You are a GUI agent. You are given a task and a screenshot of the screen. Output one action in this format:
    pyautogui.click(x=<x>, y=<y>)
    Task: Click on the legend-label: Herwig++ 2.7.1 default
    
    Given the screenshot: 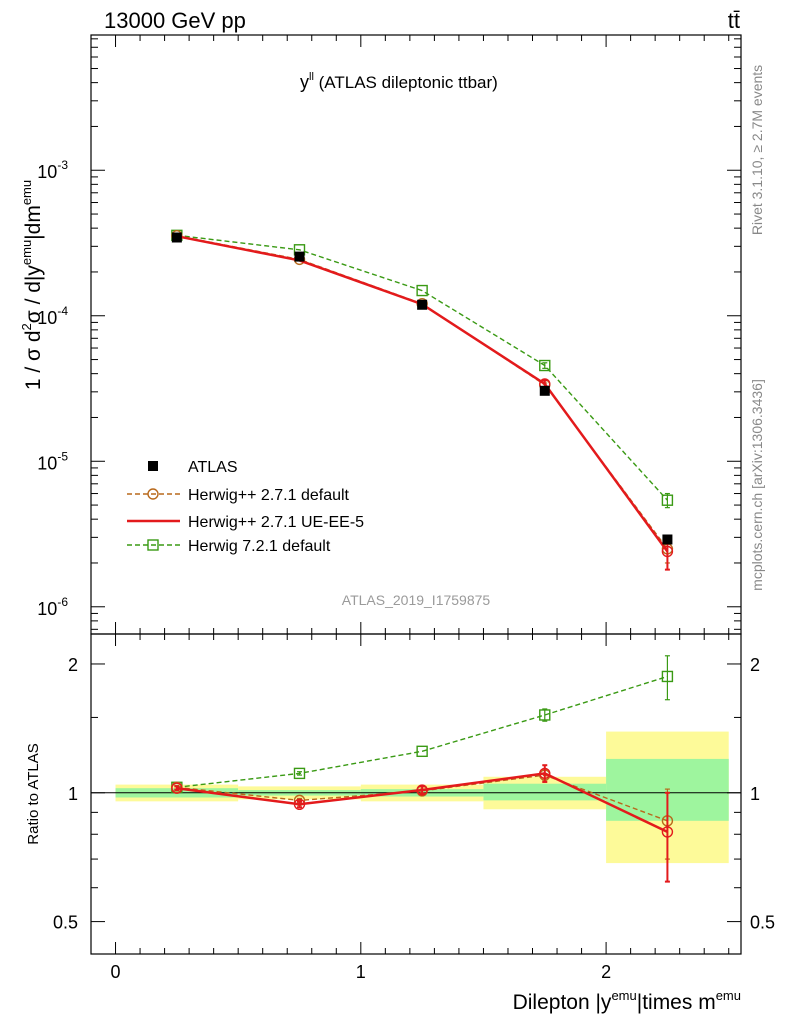 What is the action you would take?
    pyautogui.click(x=269, y=495)
    